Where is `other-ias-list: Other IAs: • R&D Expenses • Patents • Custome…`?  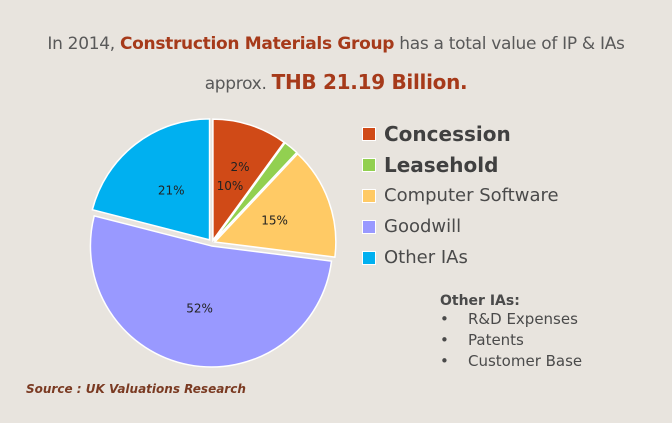
other-ias-list: Other IAs: • R&D Expenses • Patents • Custome… is located at coordinates (511, 333).